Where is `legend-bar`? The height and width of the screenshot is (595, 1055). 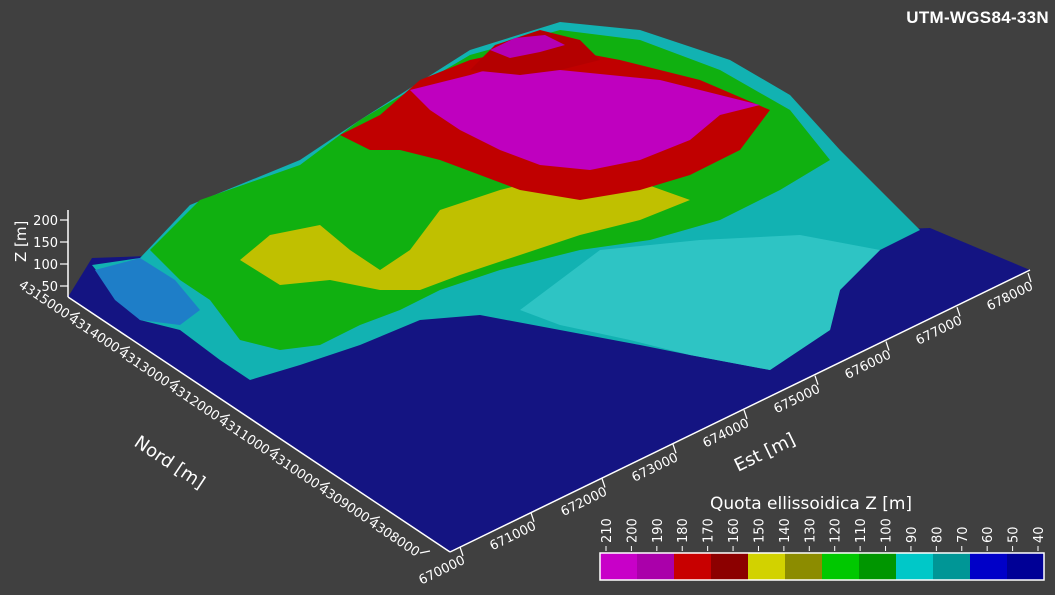
legend-bar is located at coordinates (822, 566).